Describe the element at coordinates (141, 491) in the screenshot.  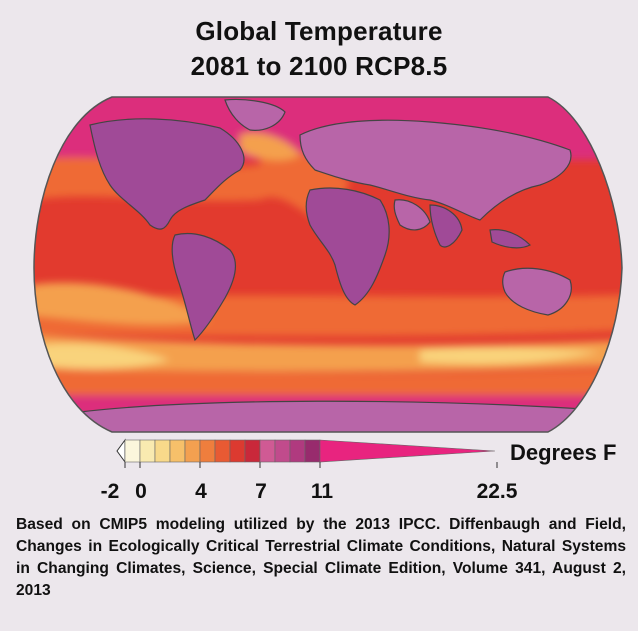
I see `colorbar-tick-label: 0` at that location.